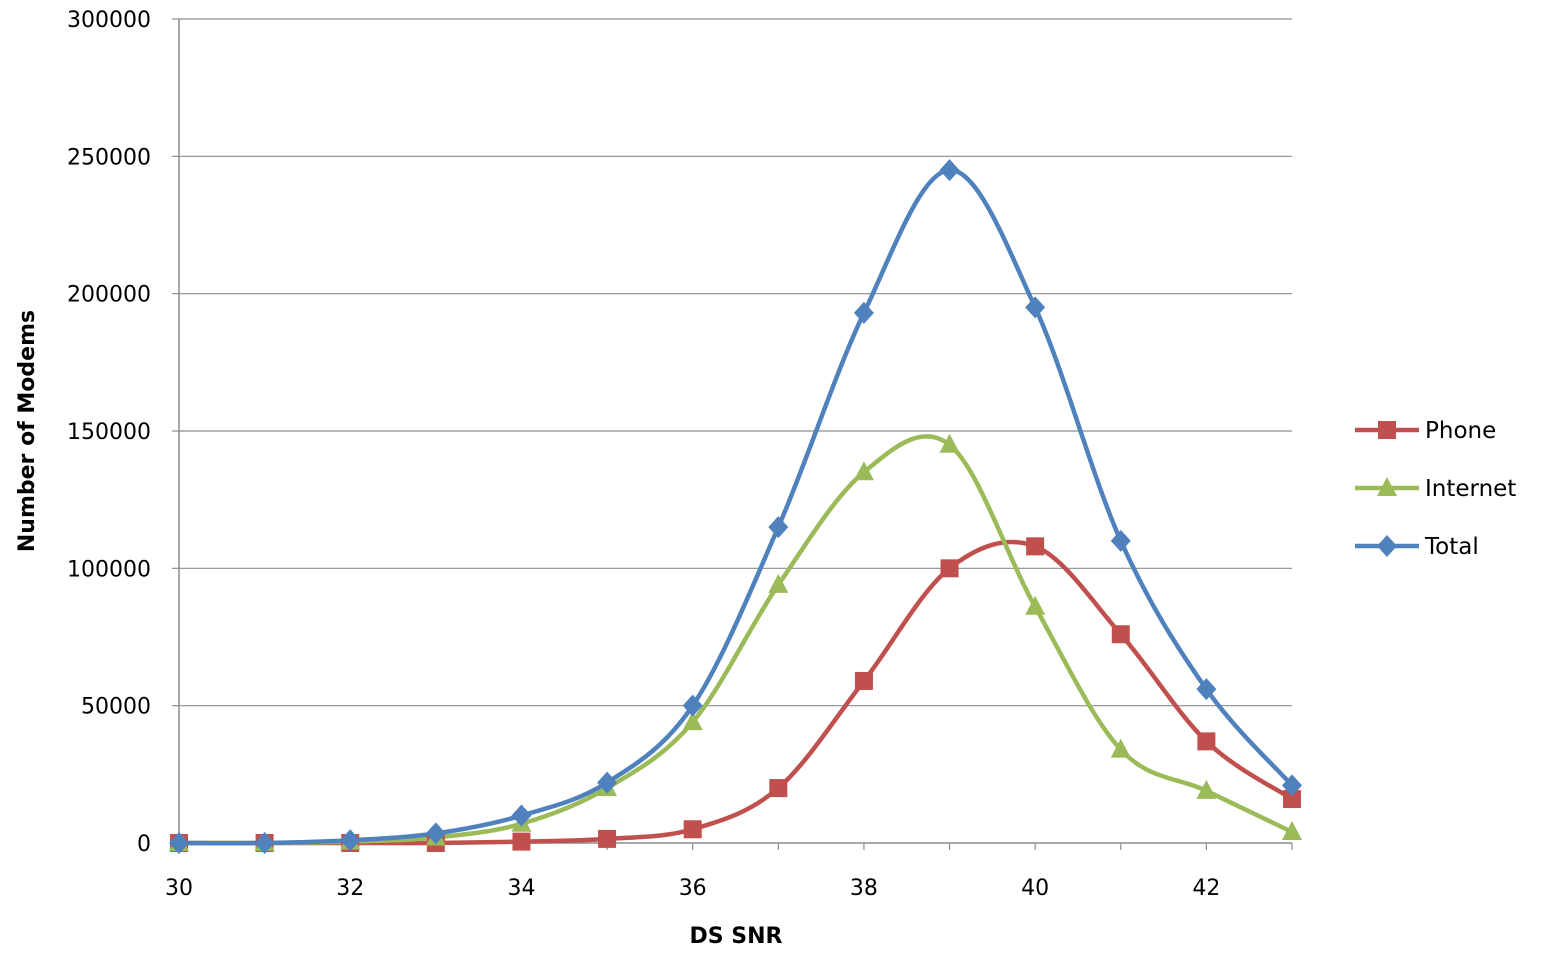  Describe the element at coordinates (109, 157) in the screenshot. I see `y-tick-label: 250000` at that location.